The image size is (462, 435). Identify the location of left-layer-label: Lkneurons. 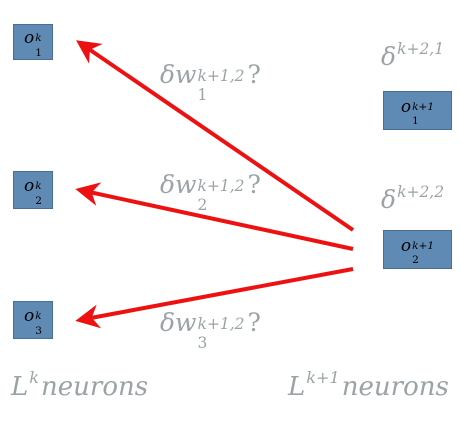
(80, 385).